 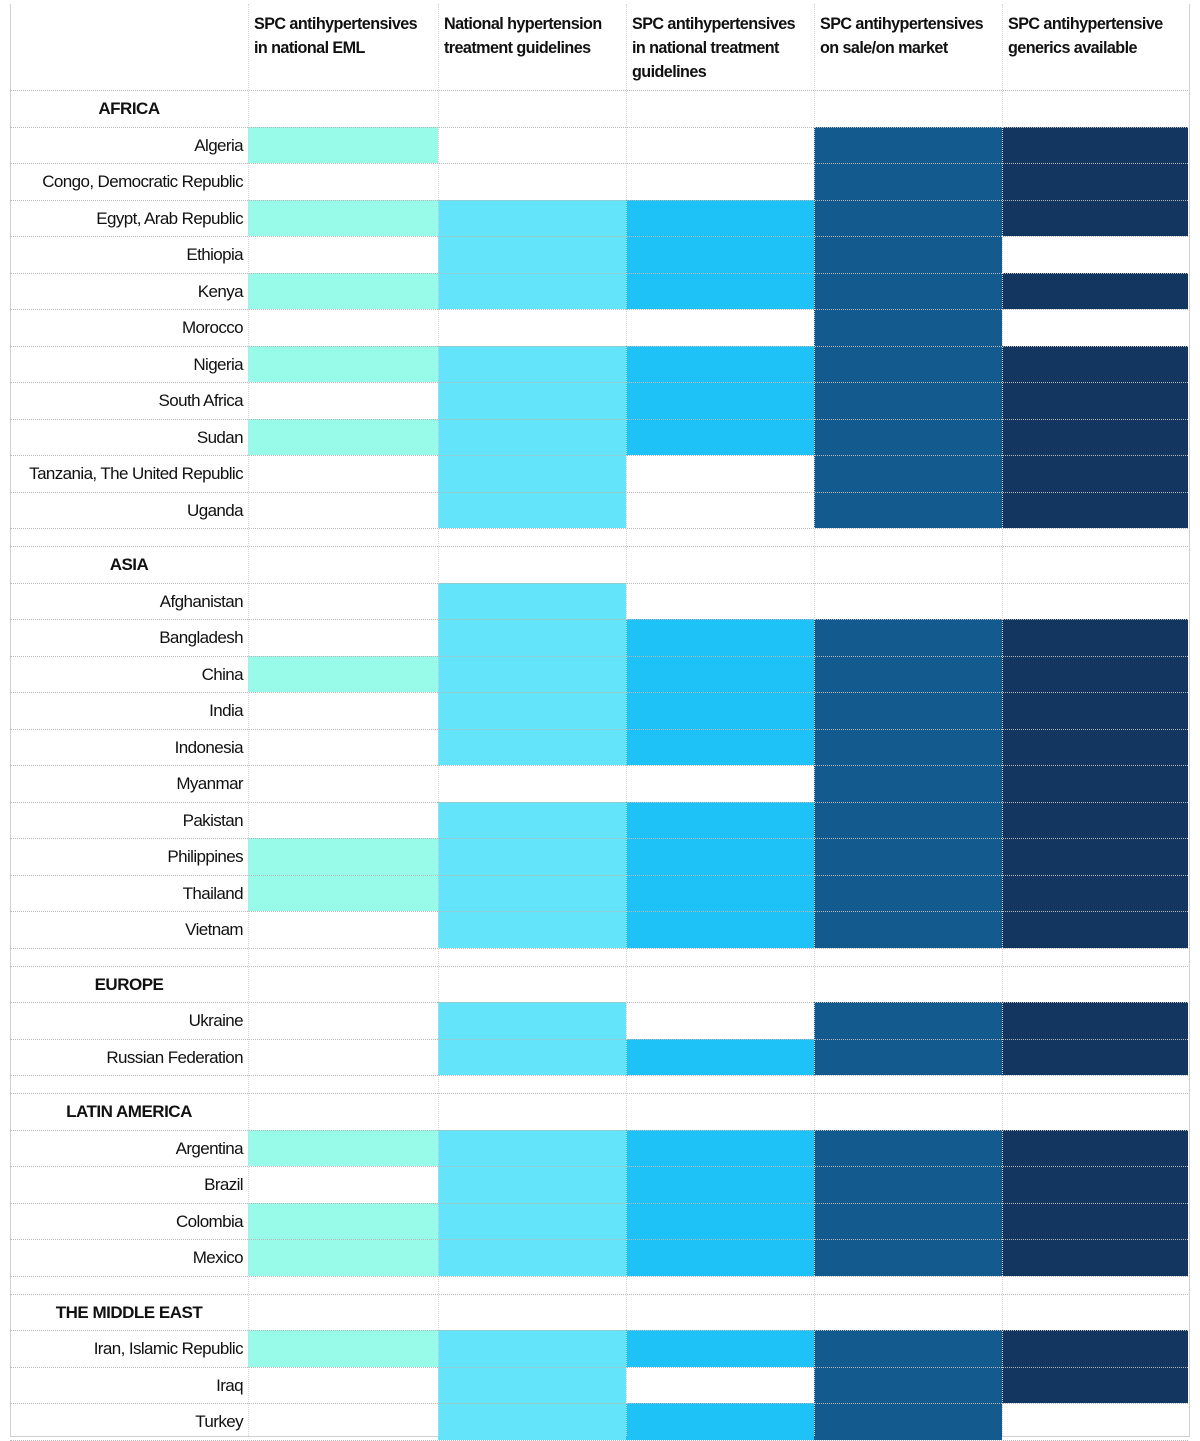 What do you see at coordinates (209, 783) in the screenshot?
I see `country-label: Myanmar` at bounding box center [209, 783].